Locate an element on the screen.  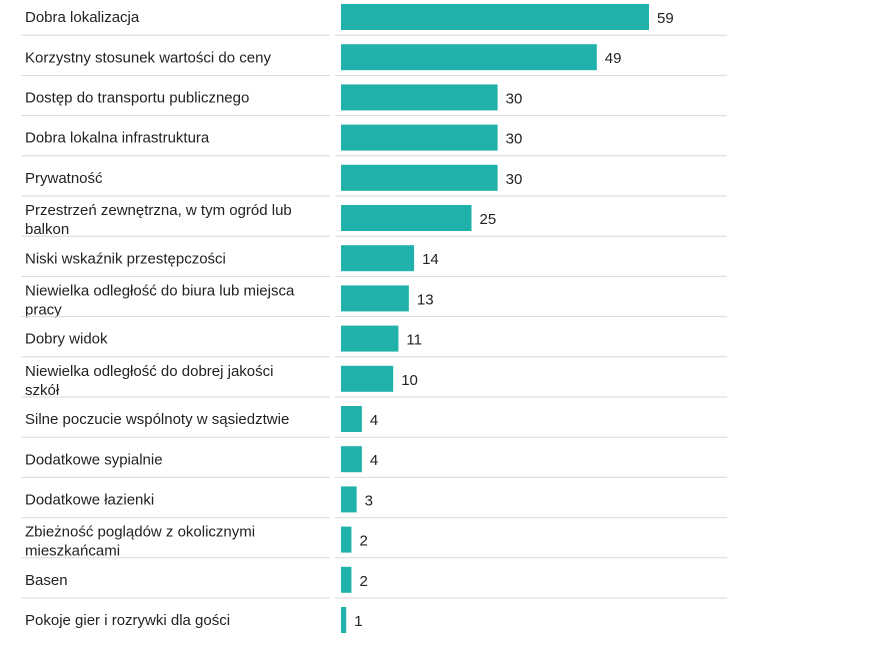
value-label: 25 is located at coordinates (488, 219).